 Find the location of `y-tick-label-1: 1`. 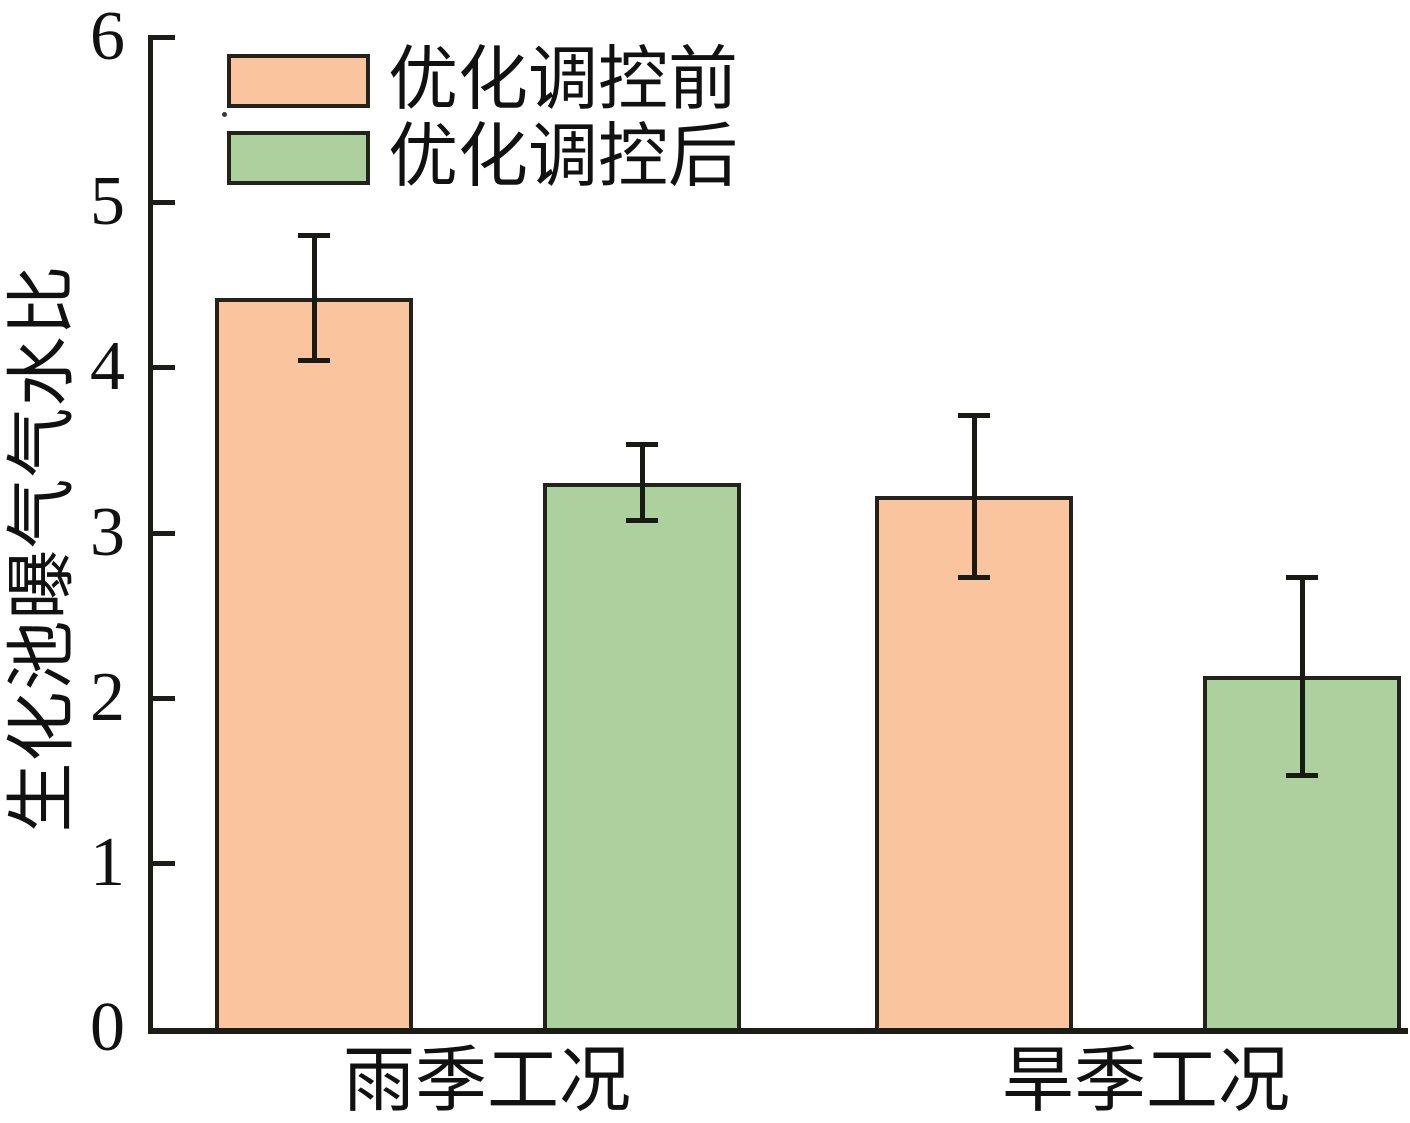

y-tick-label-1: 1 is located at coordinates (107, 862).